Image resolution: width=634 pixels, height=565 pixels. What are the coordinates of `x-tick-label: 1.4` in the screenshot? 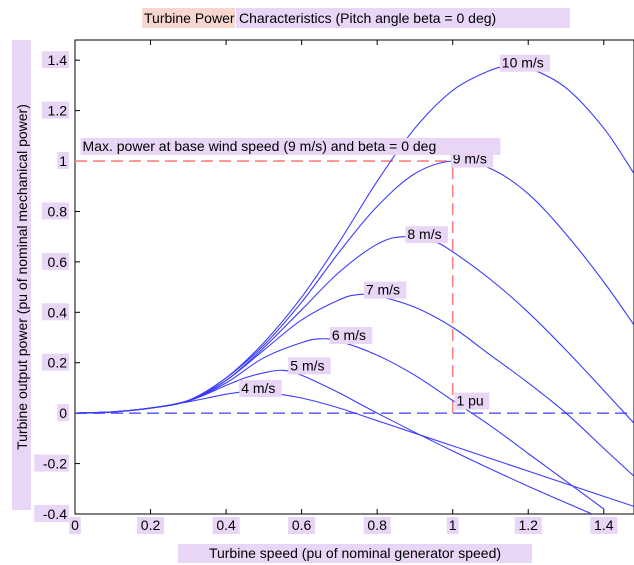 It's located at (604, 525).